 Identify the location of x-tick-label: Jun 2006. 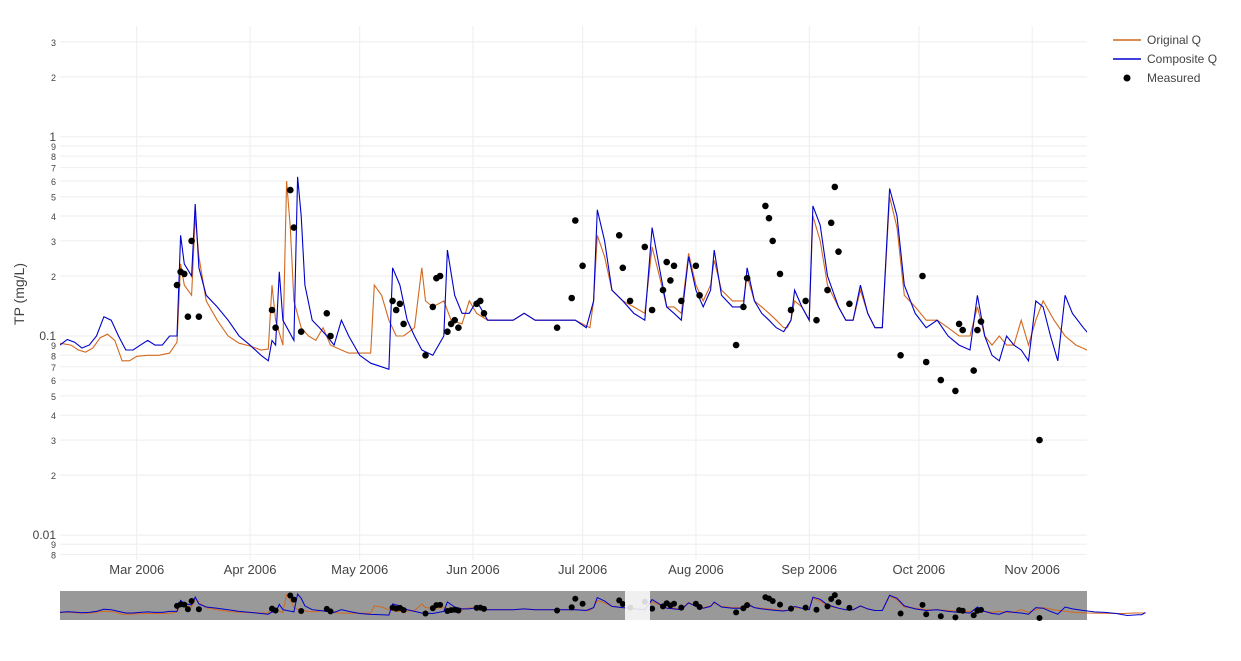
(473, 569).